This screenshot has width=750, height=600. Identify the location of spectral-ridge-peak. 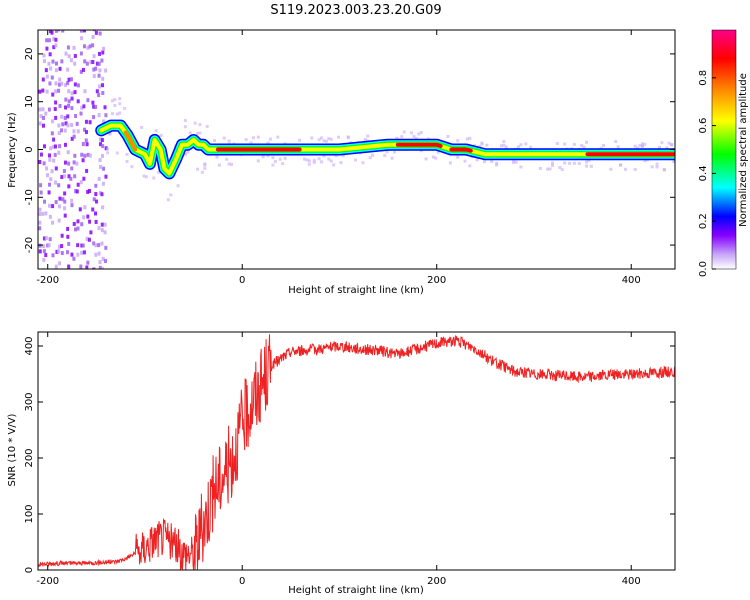
(419, 145).